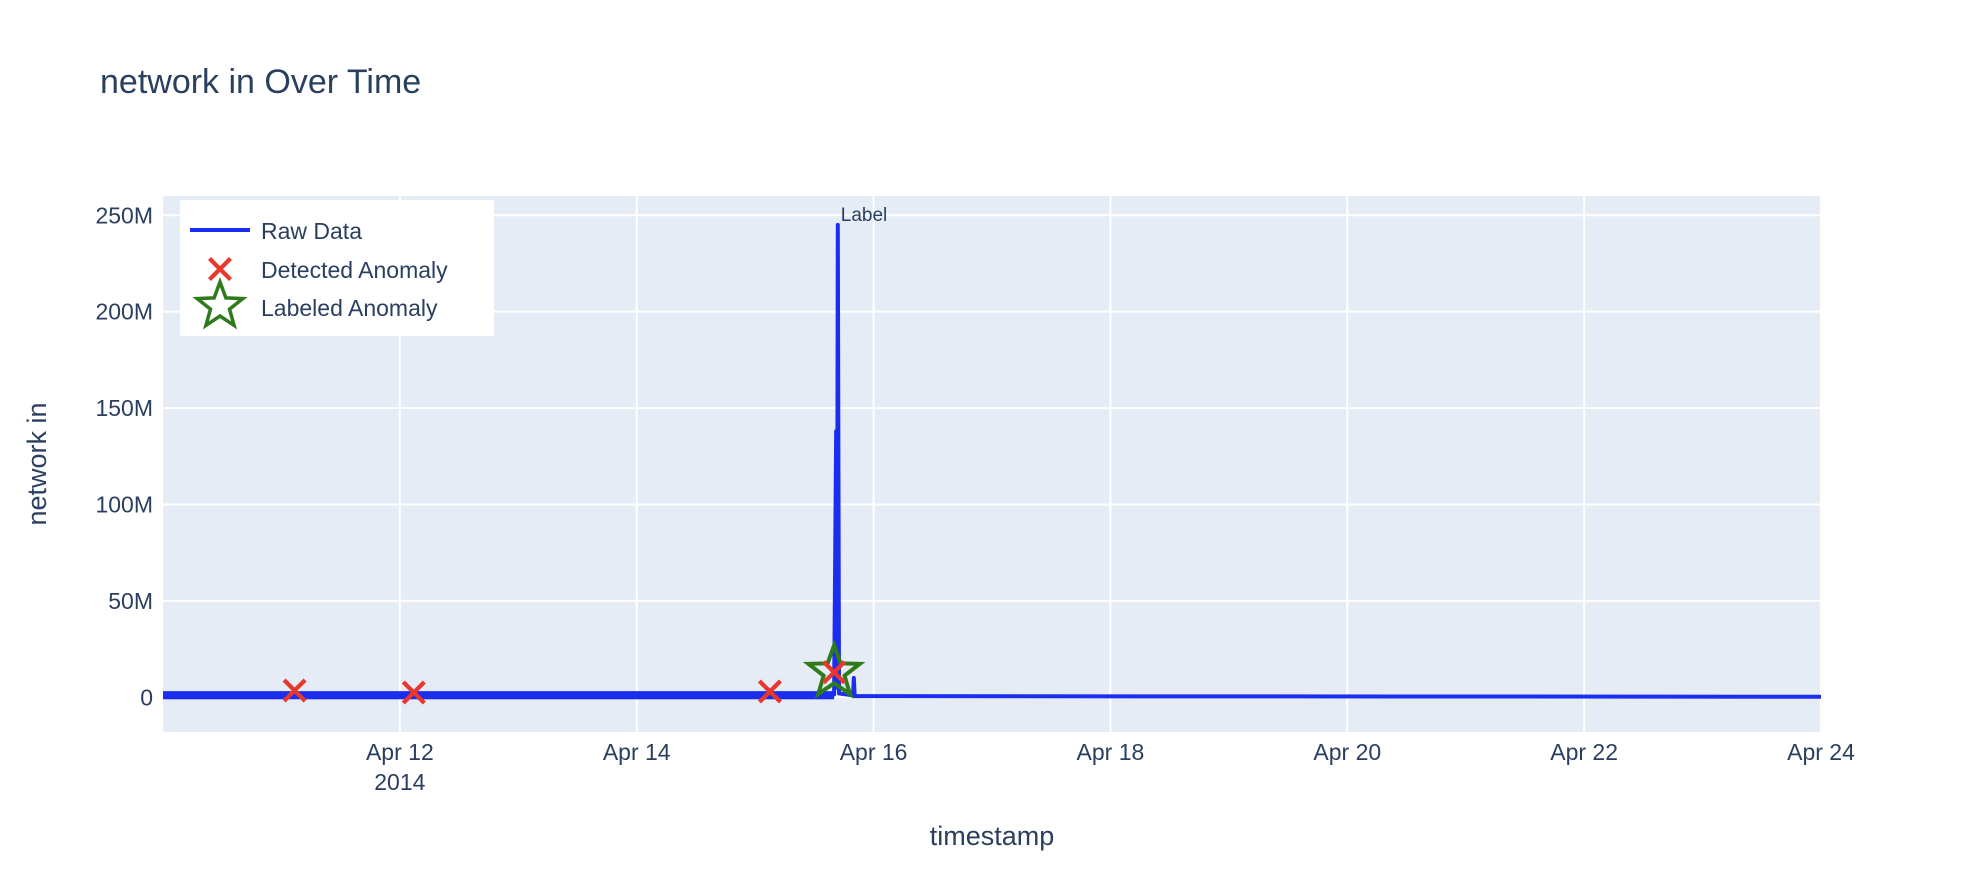  What do you see at coordinates (499, 695) in the screenshot?
I see `raw-data-noise-band` at bounding box center [499, 695].